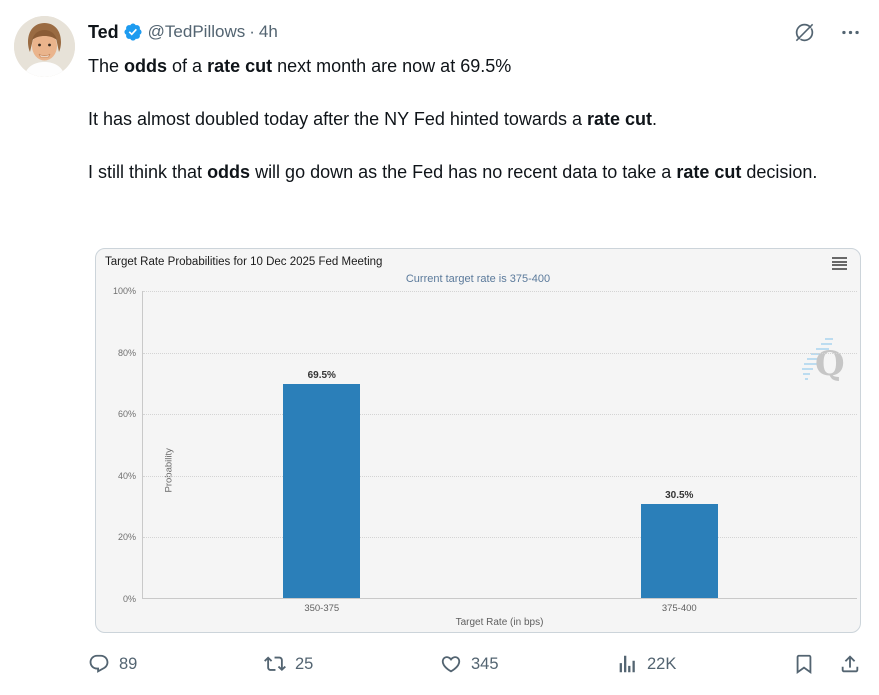 Image resolution: width=879 pixels, height=695 pixels. What do you see at coordinates (627, 664) in the screenshot?
I see `bar-chart-icon` at bounding box center [627, 664].